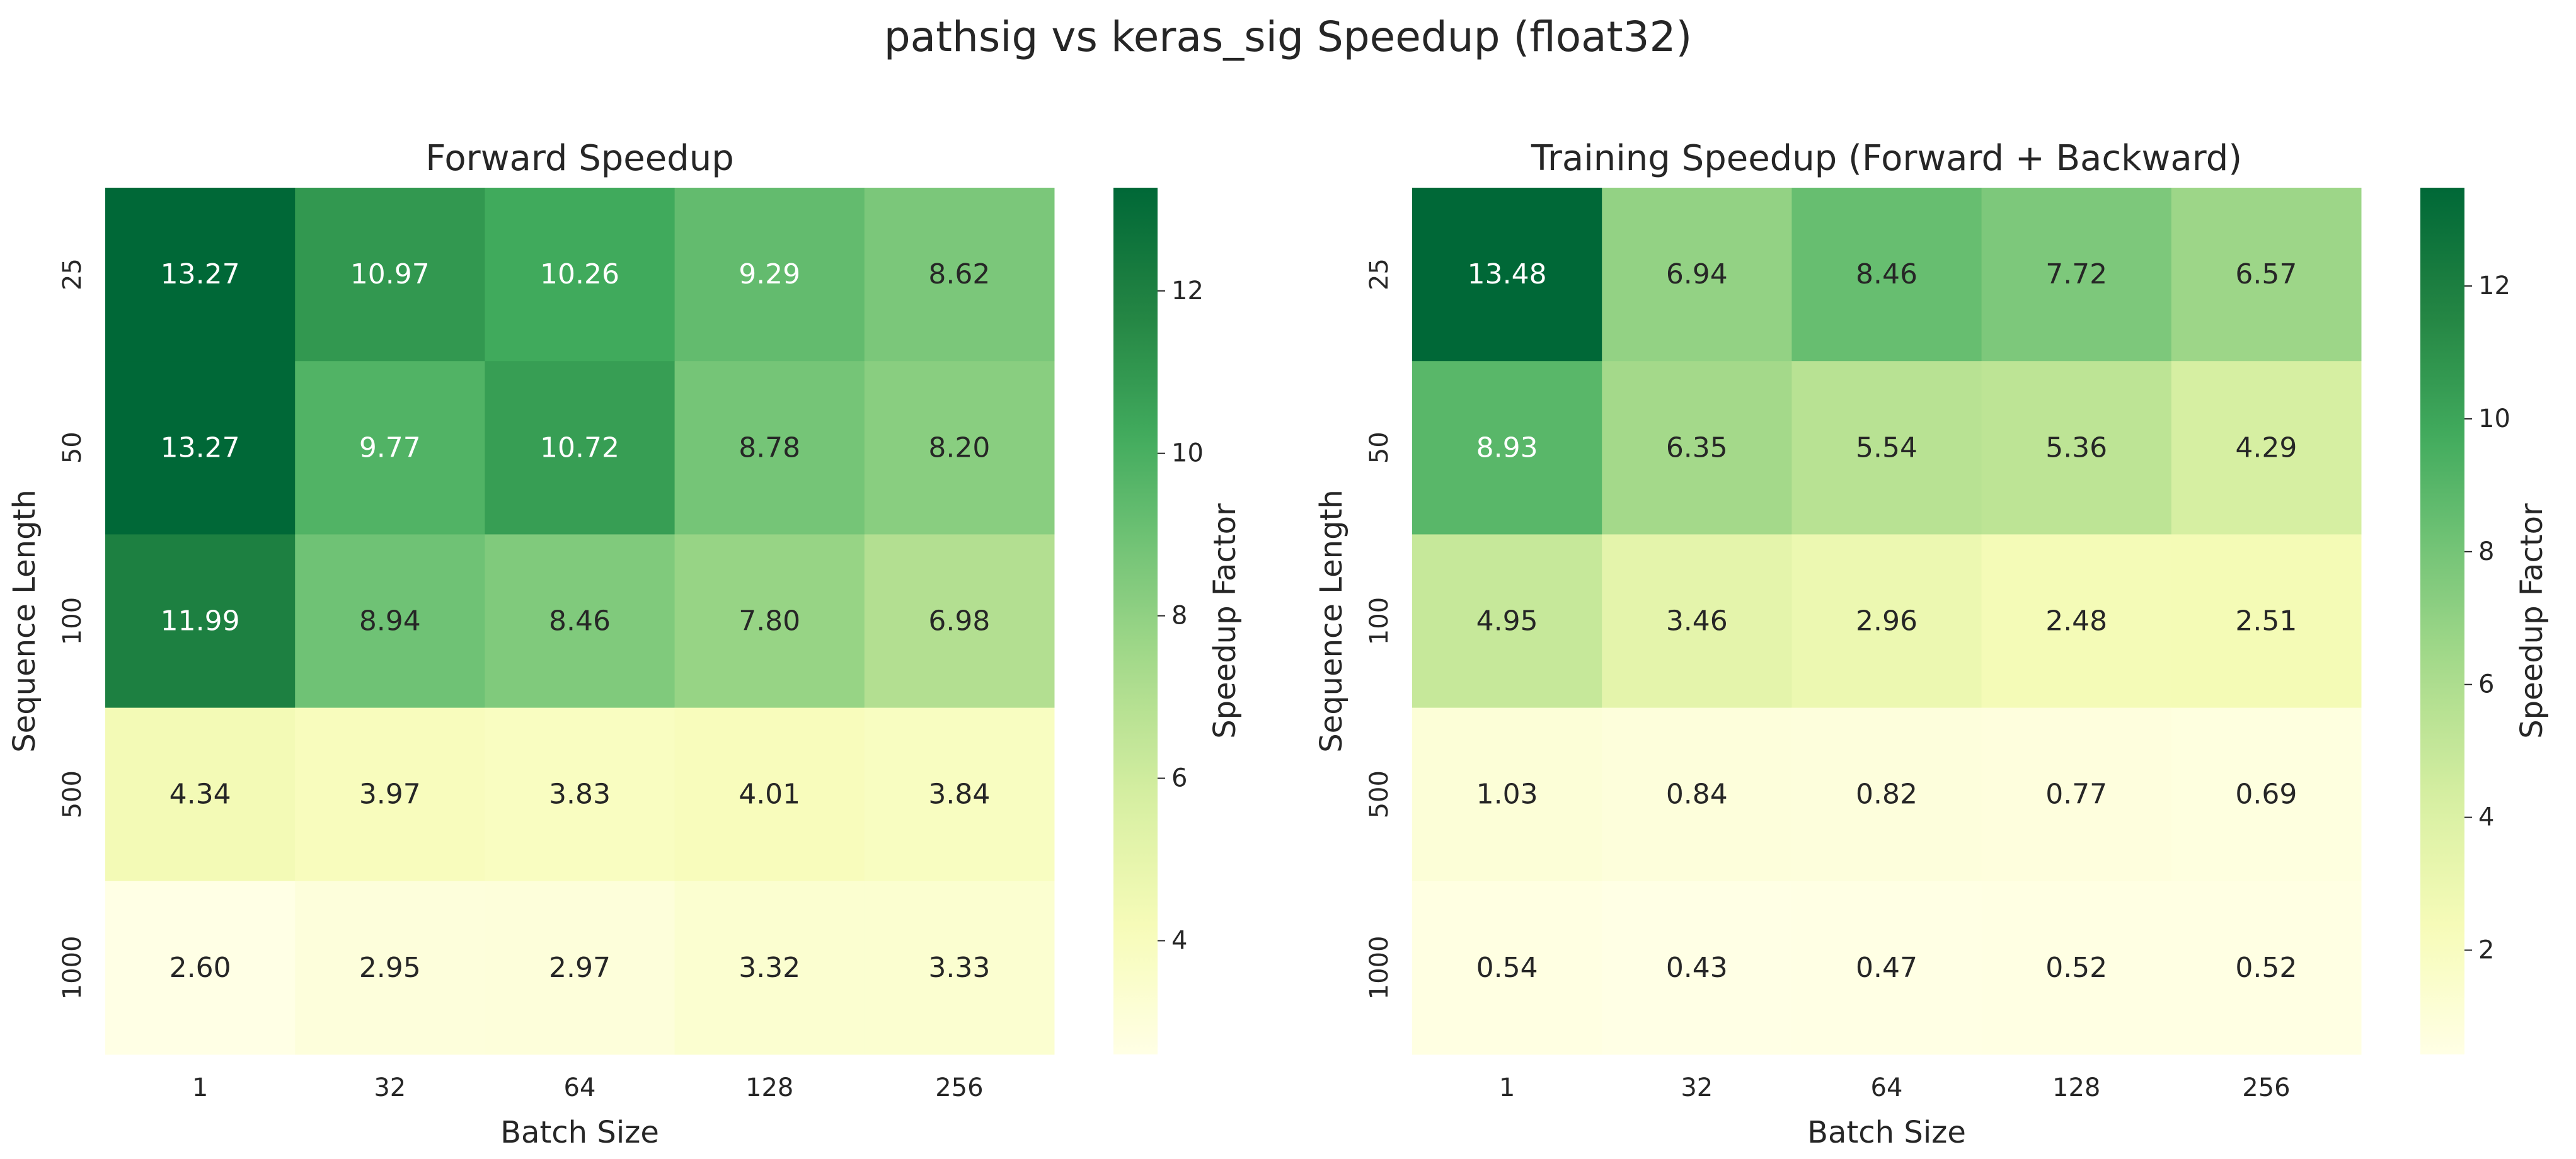  What do you see at coordinates (769, 795) in the screenshot?
I see `cell-value-label: 4.01` at bounding box center [769, 795].